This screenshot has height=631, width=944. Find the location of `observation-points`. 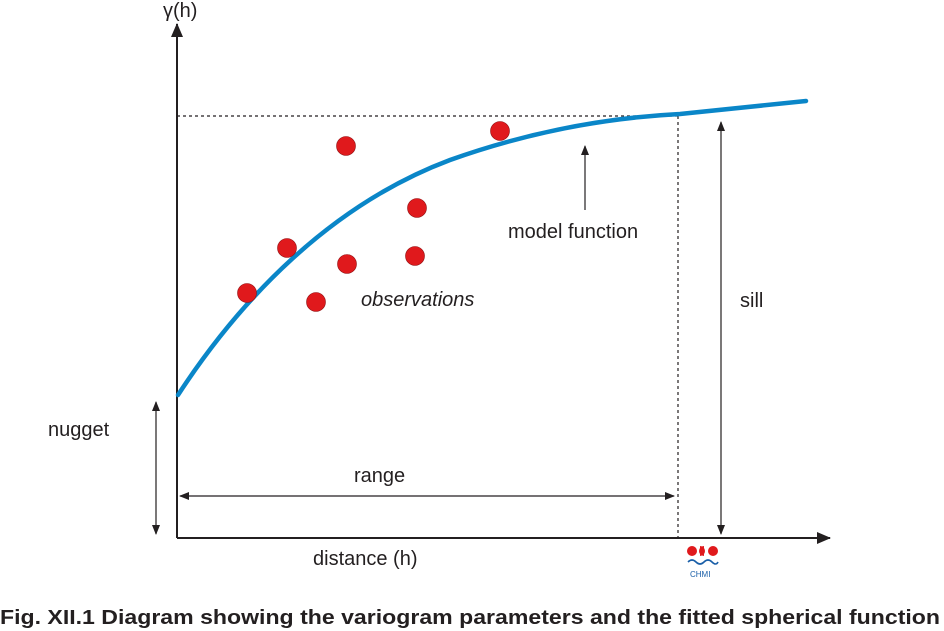

observation-points is located at coordinates (373, 216).